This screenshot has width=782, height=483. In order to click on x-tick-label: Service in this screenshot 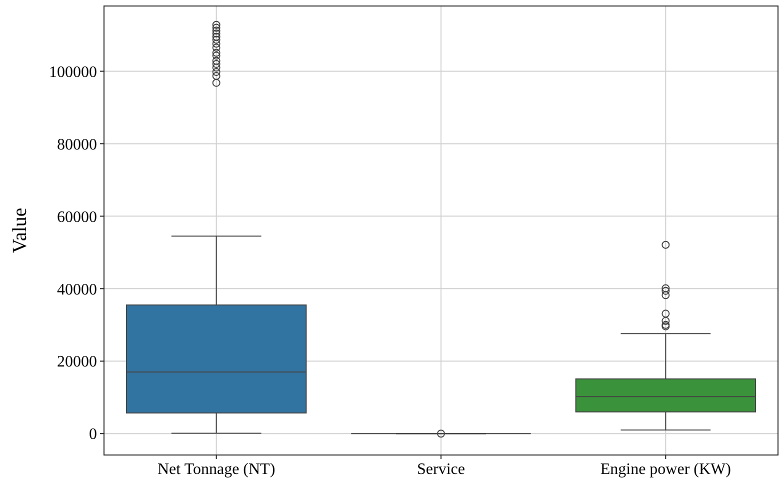, I will do `click(441, 469)`.